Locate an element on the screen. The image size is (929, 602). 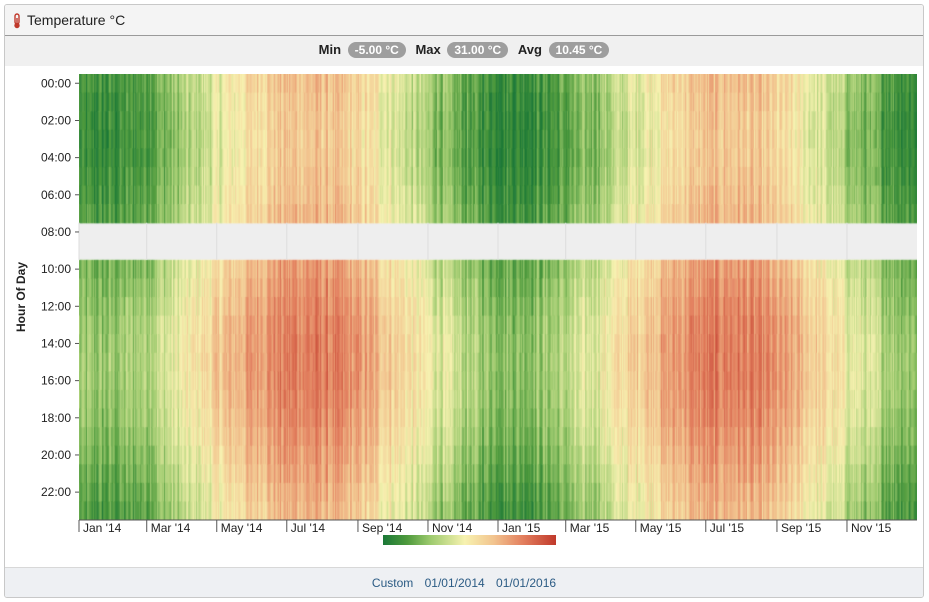
y-tick-label: 20:00 is located at coordinates (56, 455).